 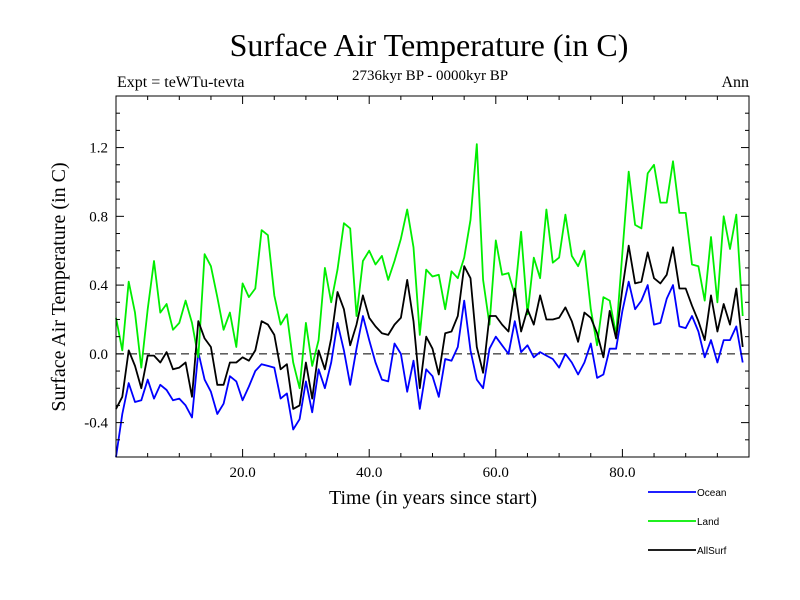 What do you see at coordinates (712, 551) in the screenshot?
I see `legend-label-allsurf: AllSurf` at bounding box center [712, 551].